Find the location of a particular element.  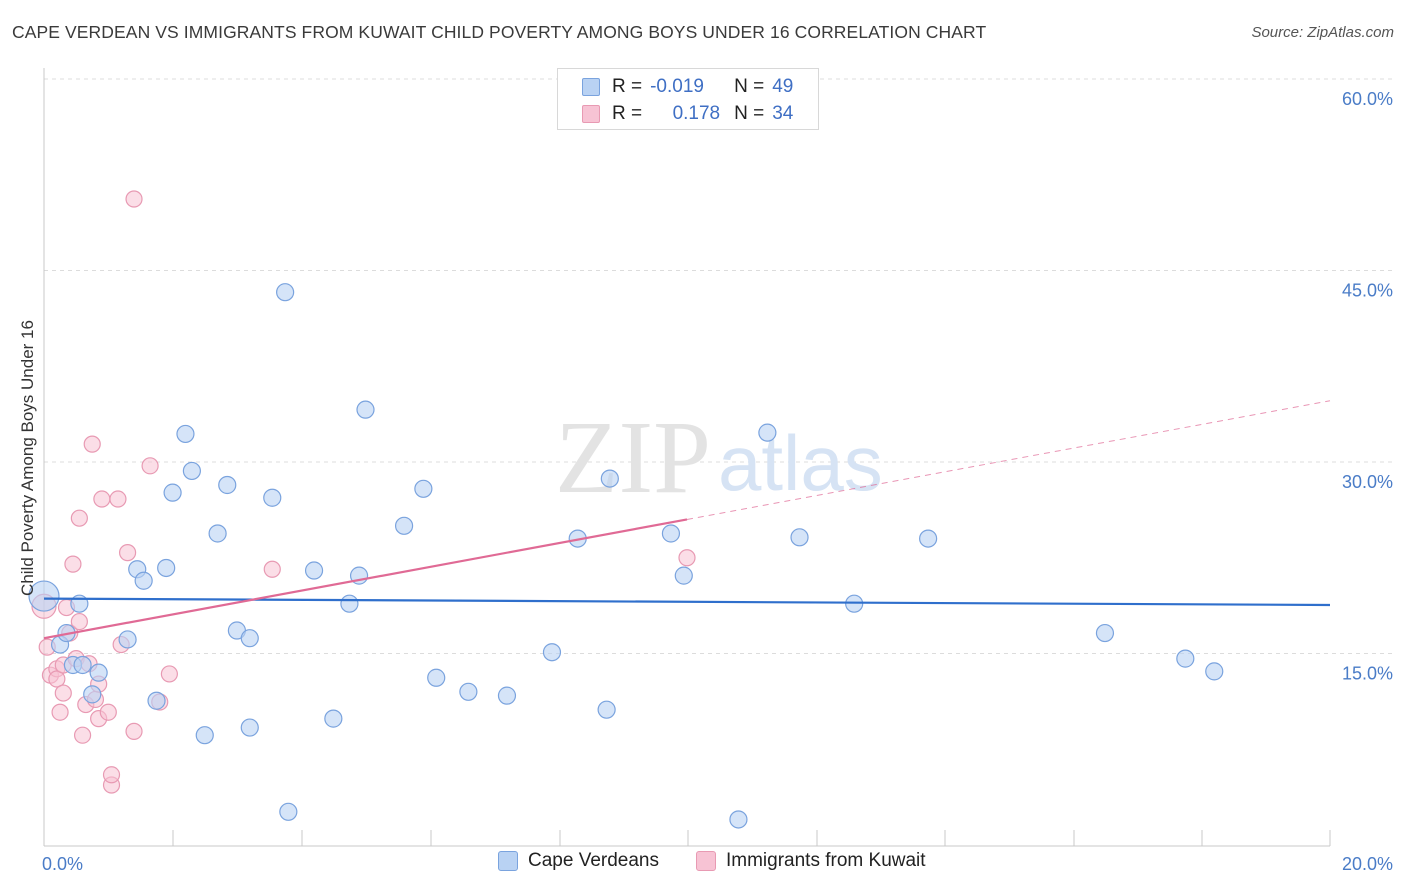

bottom-legend-kuwait: Immigrants from Kuwait is located at coordinates (811, 861).